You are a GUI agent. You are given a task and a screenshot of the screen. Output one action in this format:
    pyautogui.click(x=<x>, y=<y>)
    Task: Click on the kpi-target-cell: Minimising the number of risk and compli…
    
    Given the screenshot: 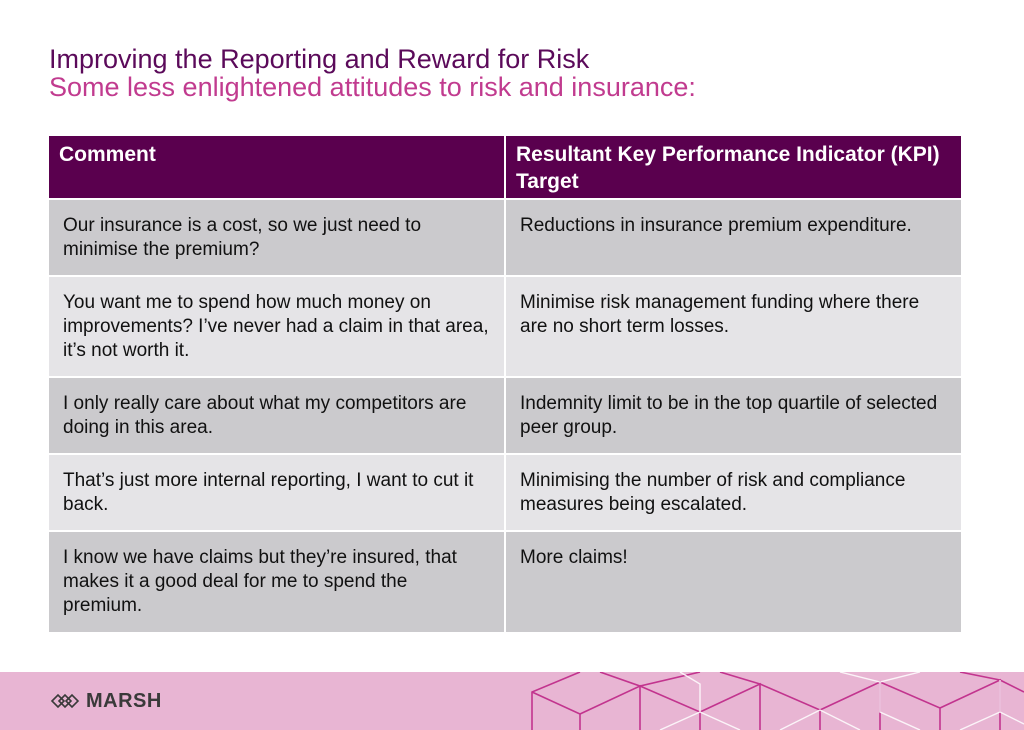 What is the action you would take?
    pyautogui.click(x=733, y=492)
    